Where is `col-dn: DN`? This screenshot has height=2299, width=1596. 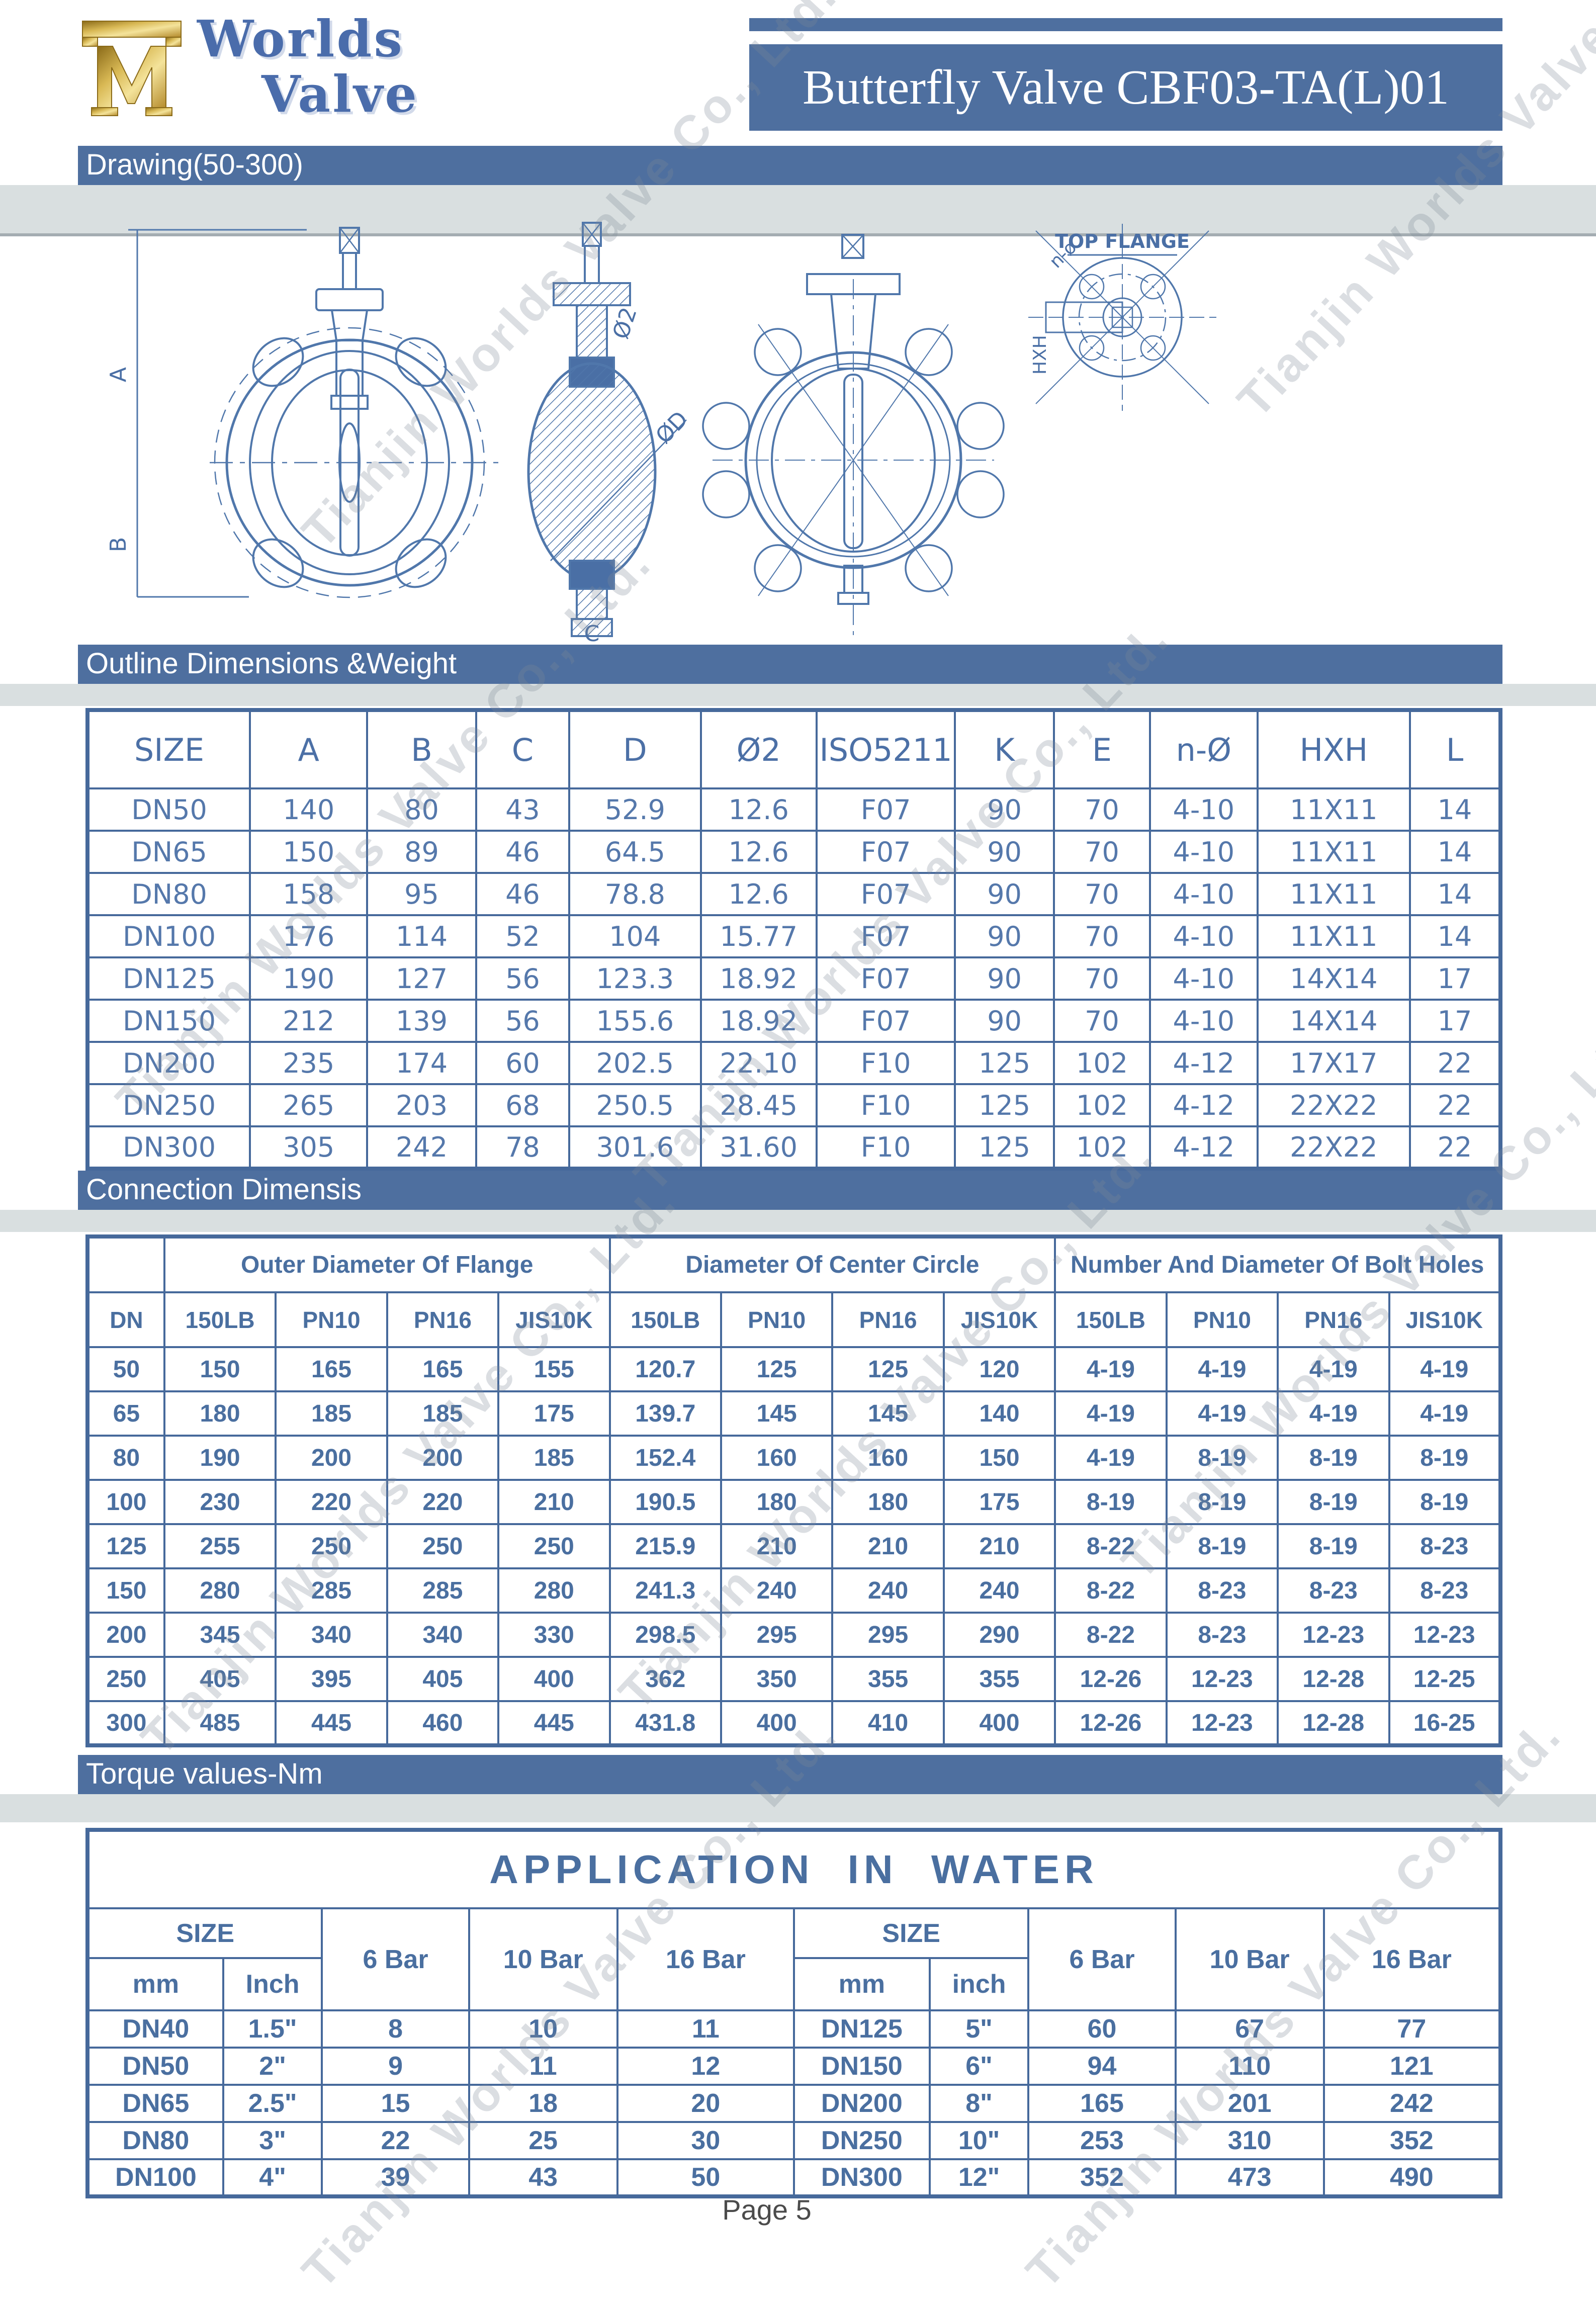 col-dn: DN is located at coordinates (125, 1319).